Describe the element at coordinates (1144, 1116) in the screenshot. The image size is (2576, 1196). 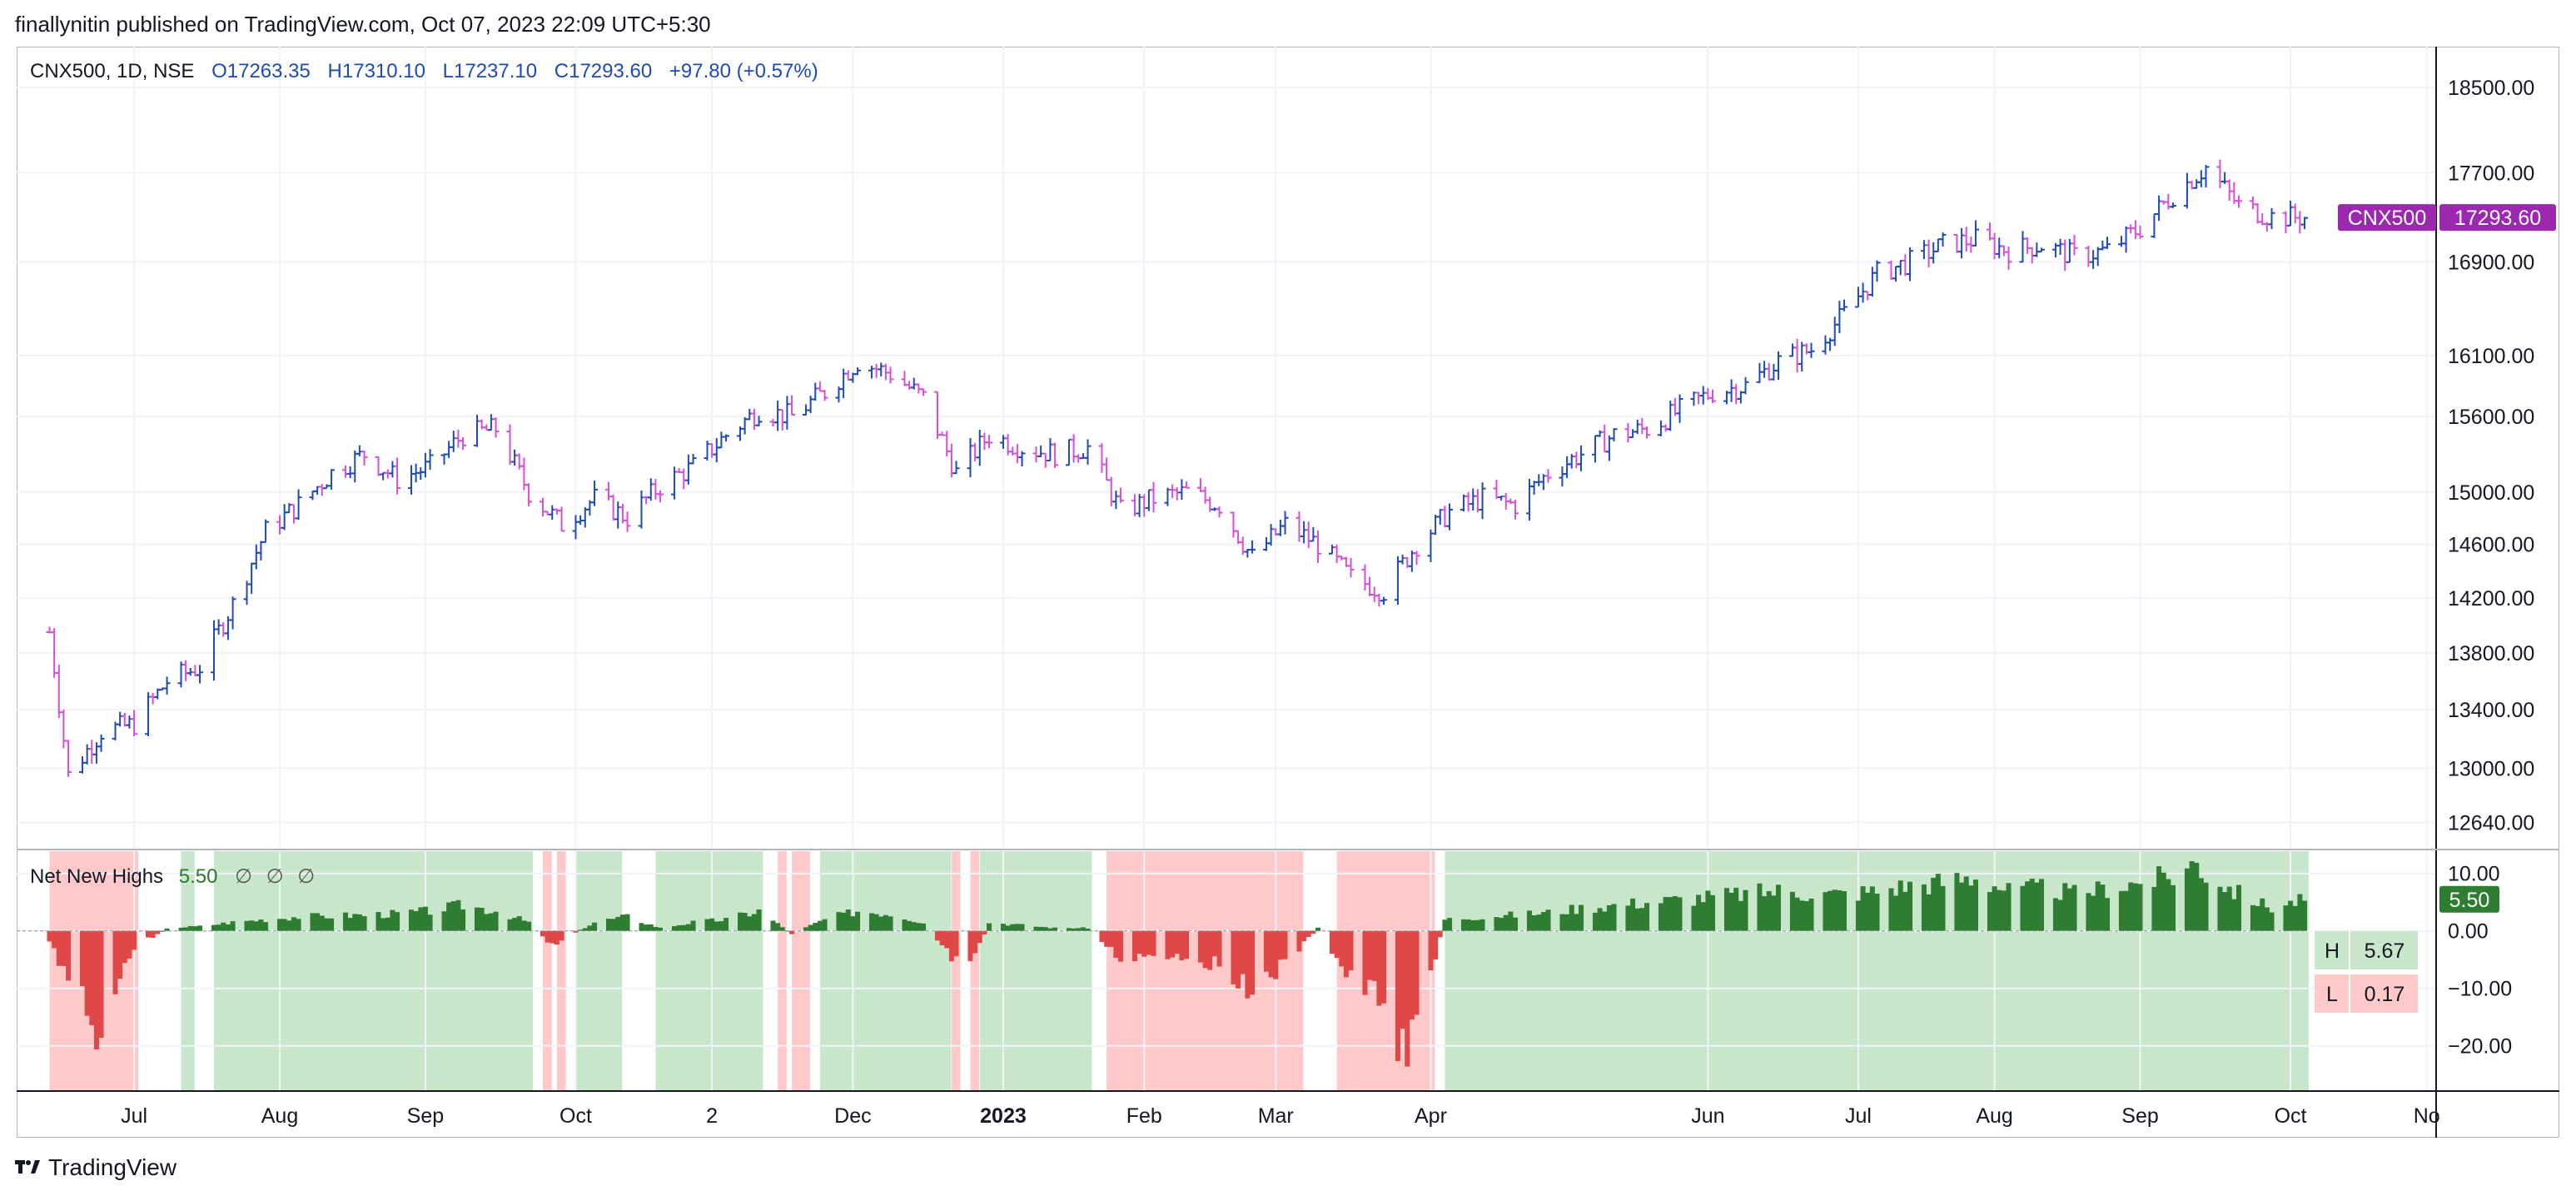
I see `x-tick-label: Feb` at that location.